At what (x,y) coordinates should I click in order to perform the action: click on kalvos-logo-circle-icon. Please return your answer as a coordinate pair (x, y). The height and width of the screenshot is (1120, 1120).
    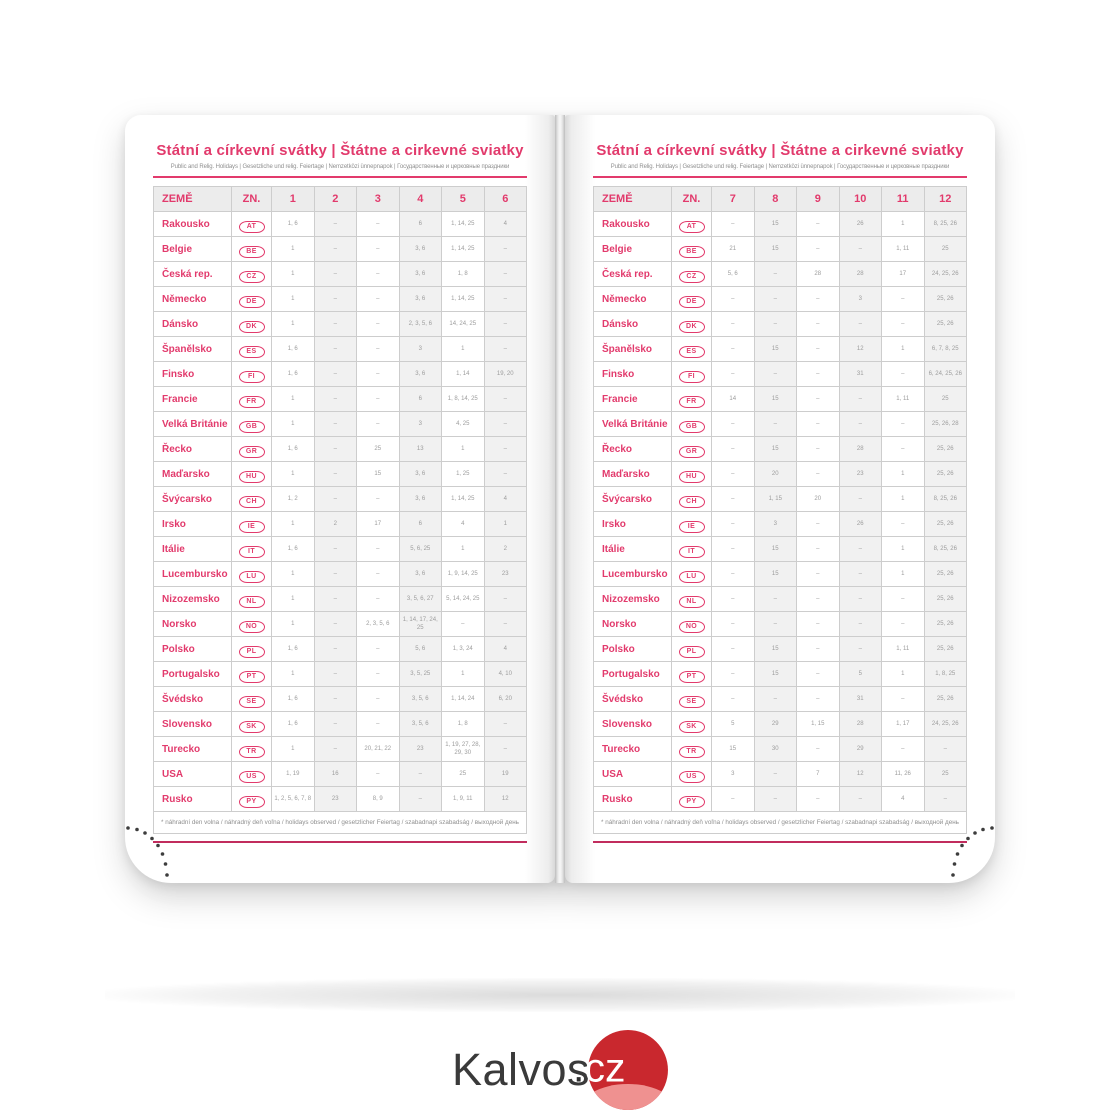
    Looking at the image, I should click on (628, 1070).